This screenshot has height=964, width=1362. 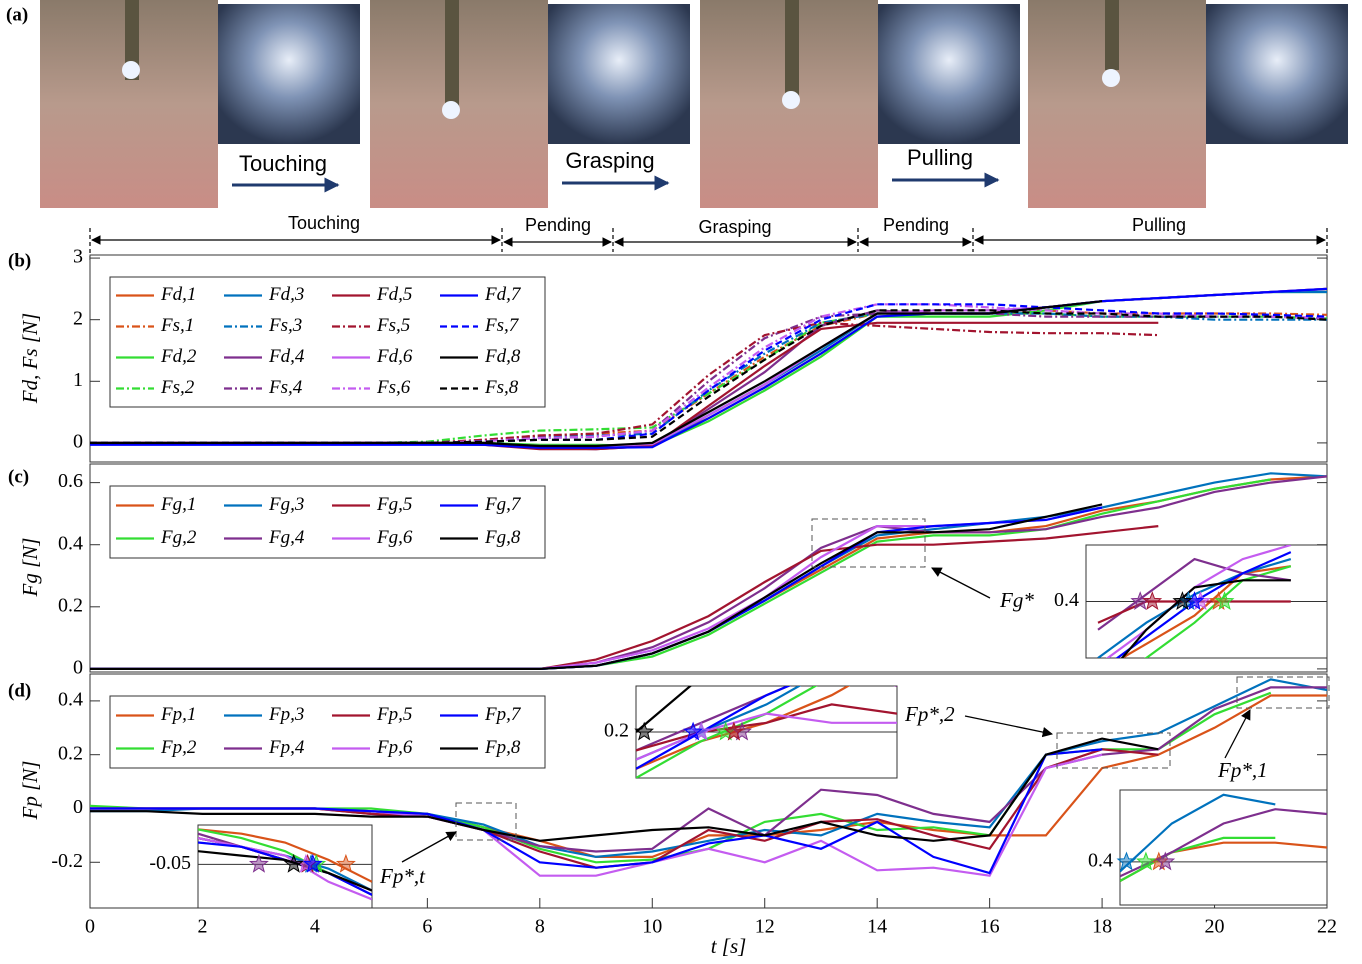 What do you see at coordinates (1159, 225) in the screenshot?
I see `phase-label: Pulling` at bounding box center [1159, 225].